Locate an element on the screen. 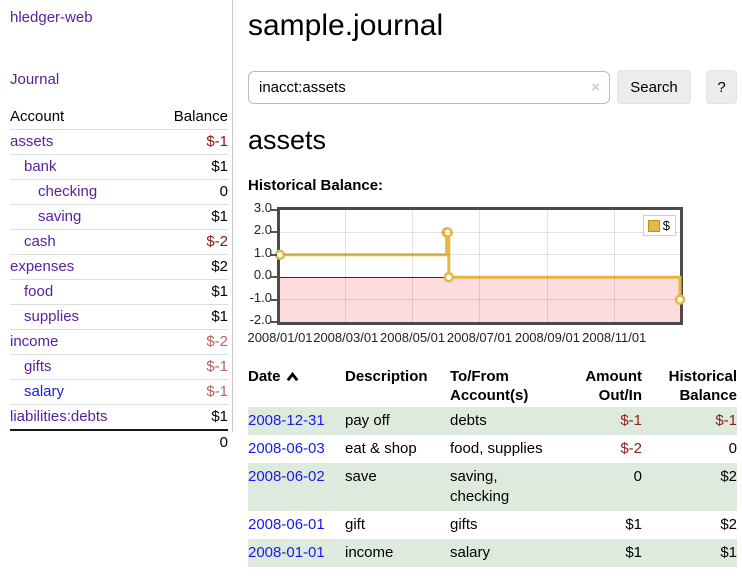  y-tick-label: 0.0 is located at coordinates (262, 275).